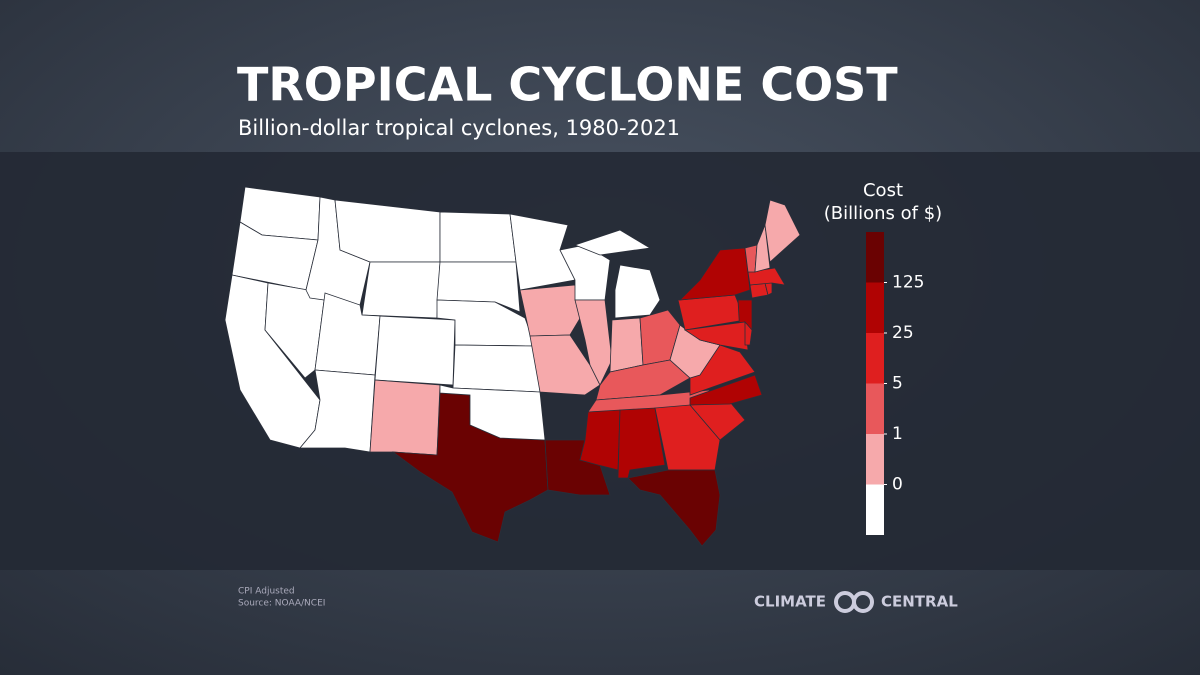  I want to click on title: TROPICAL CYCLONE COST, so click(567, 85).